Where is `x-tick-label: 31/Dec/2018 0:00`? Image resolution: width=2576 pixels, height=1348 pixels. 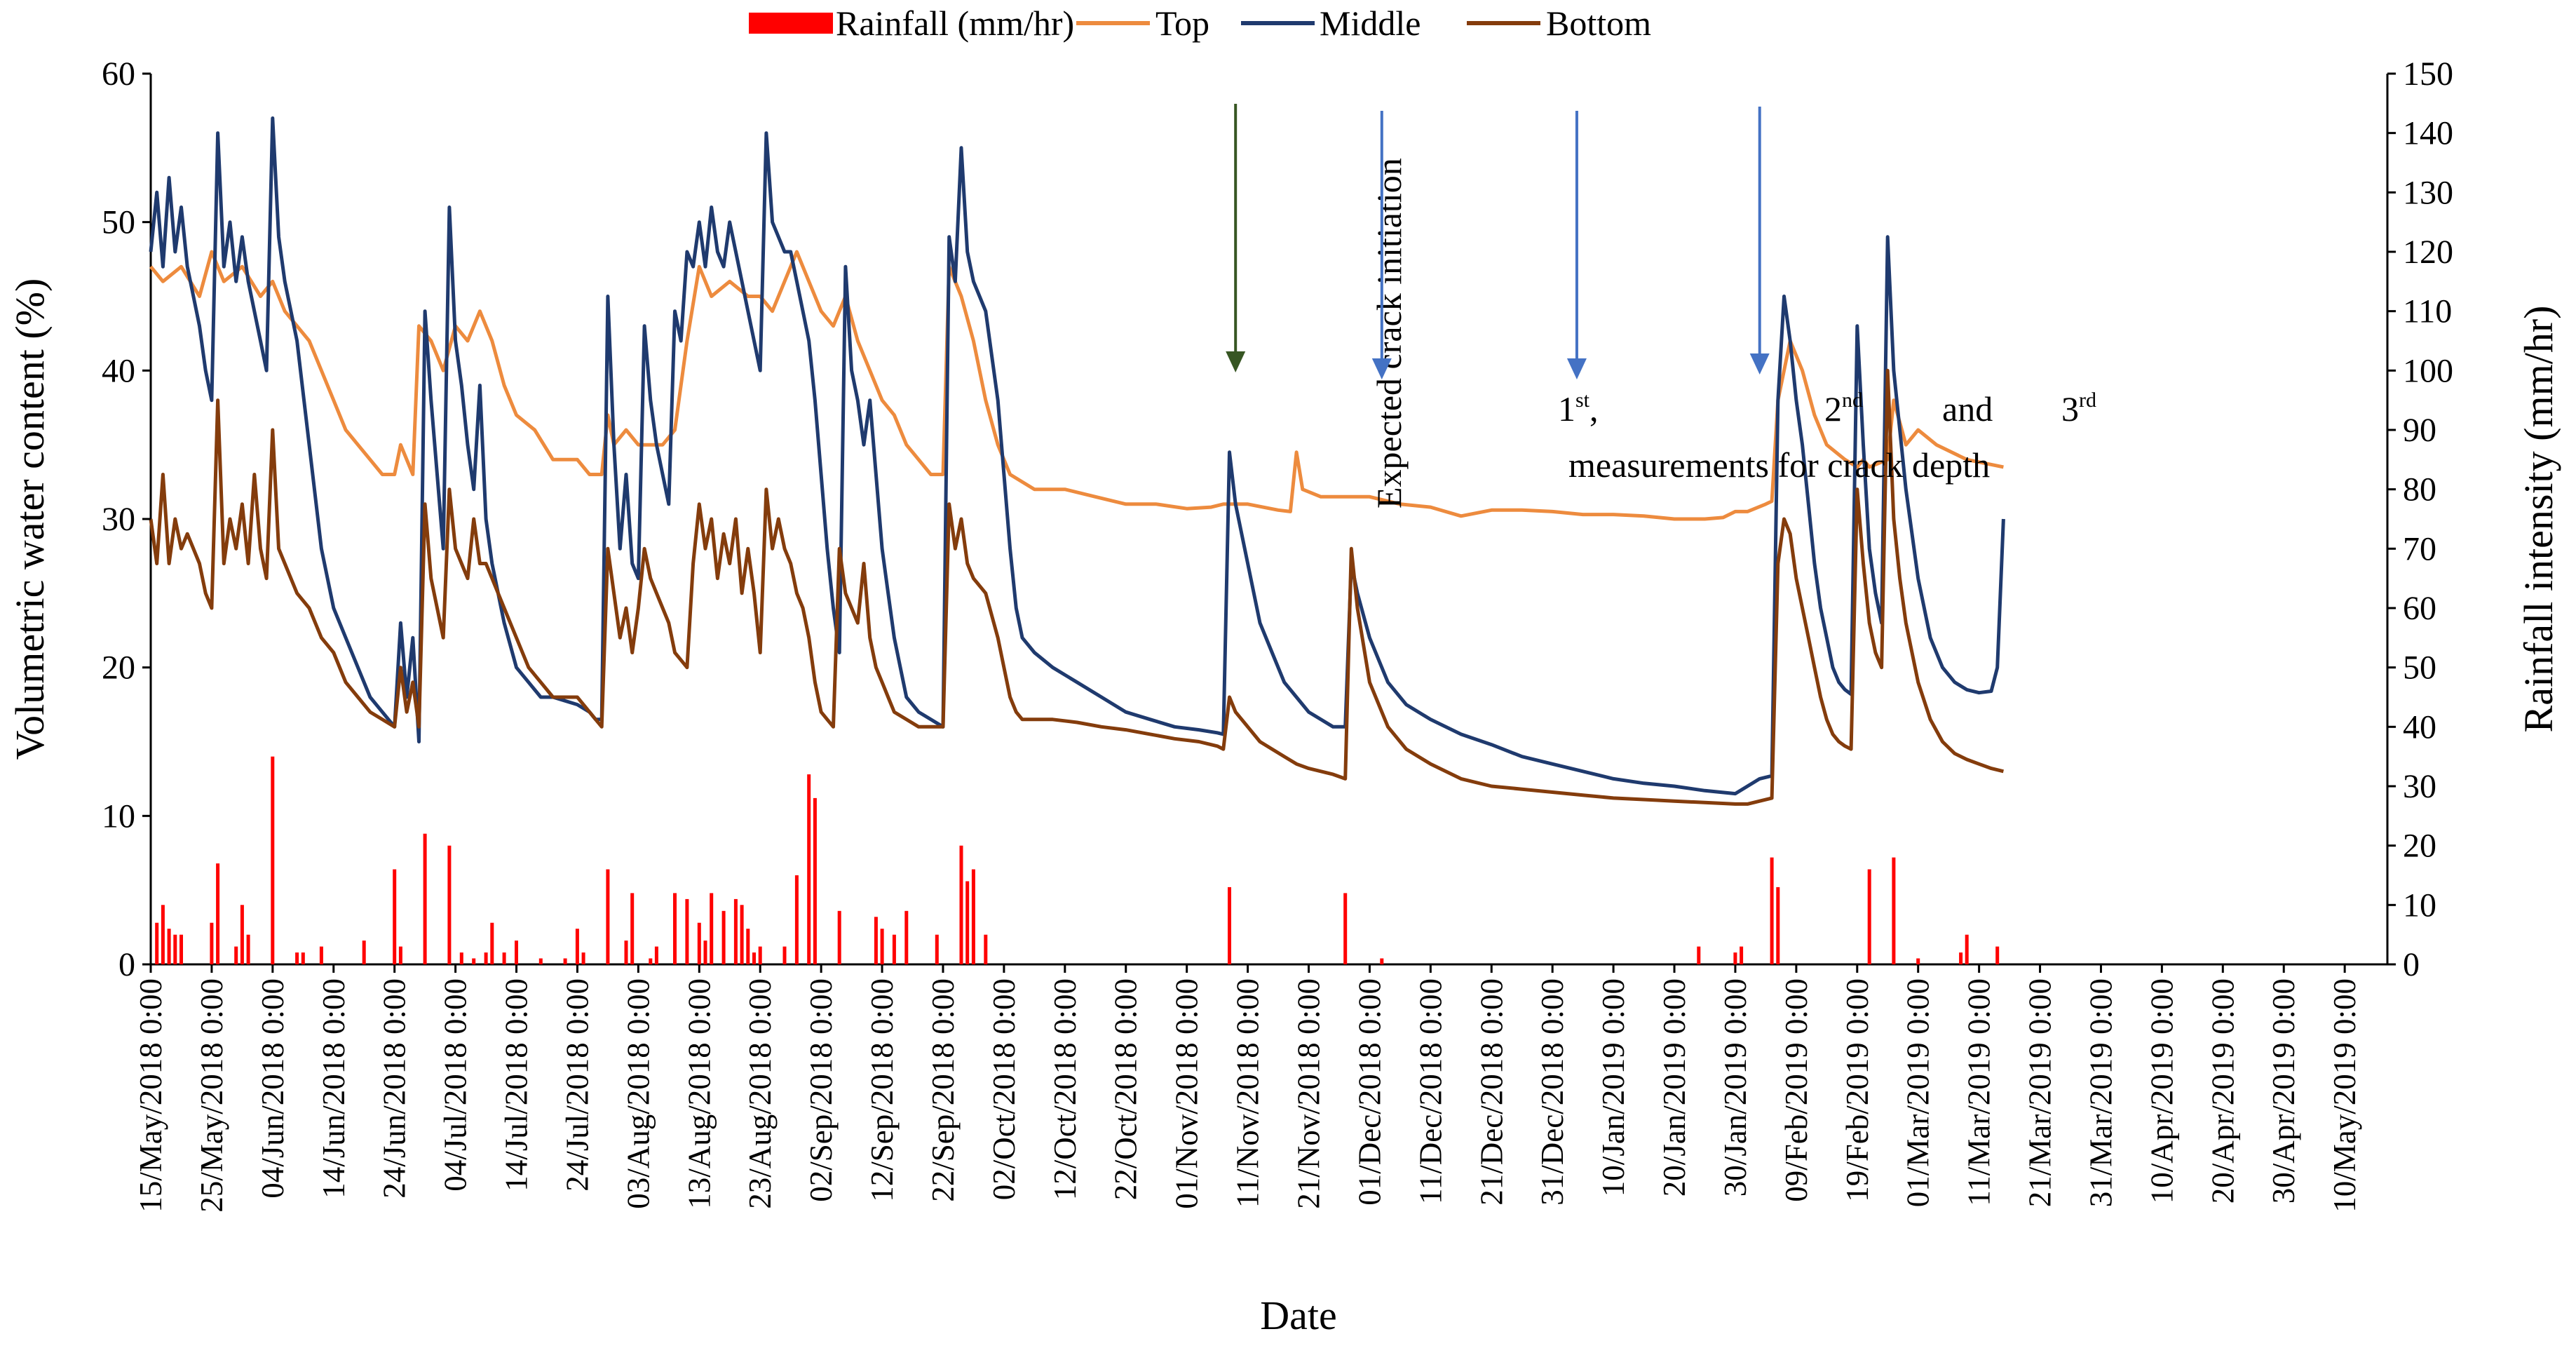 x-tick-label: 31/Dec/2018 0:00 is located at coordinates (1552, 1092).